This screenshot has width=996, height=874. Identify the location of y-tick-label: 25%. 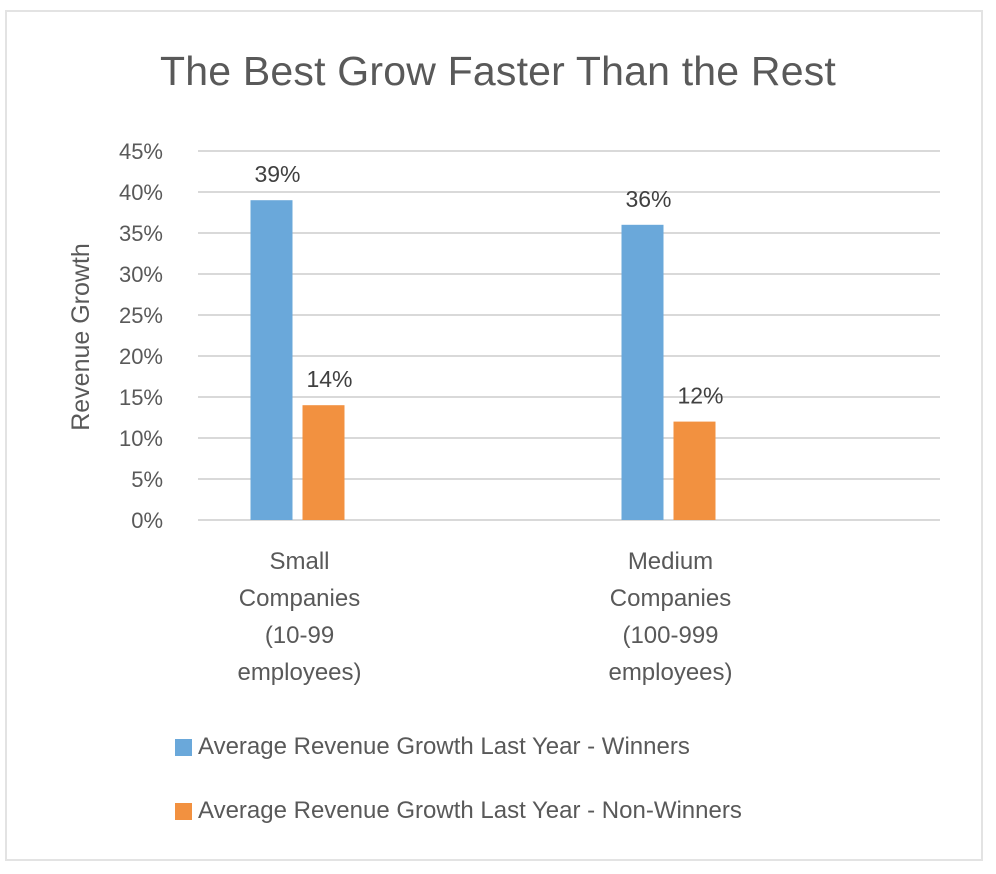
(141, 315).